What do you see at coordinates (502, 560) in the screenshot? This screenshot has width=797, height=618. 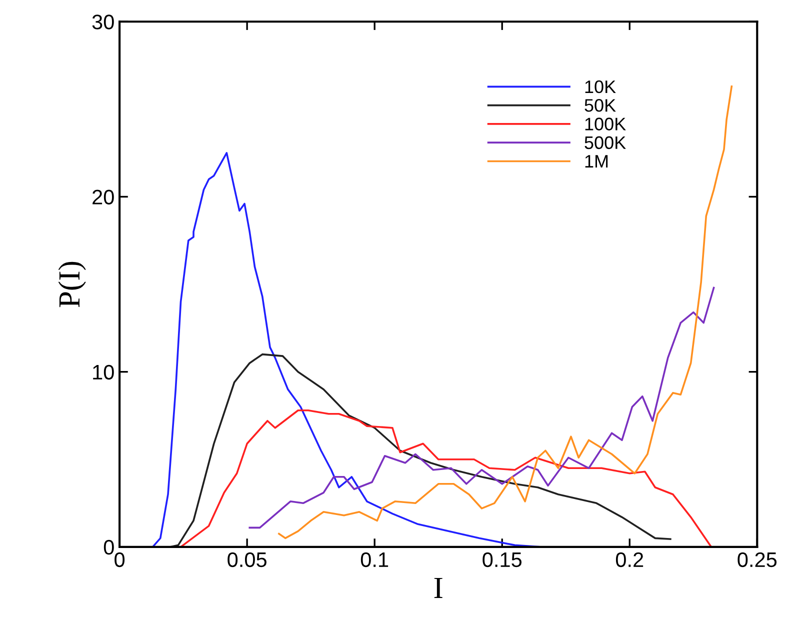 I see `x-tick-label: 0.15` at bounding box center [502, 560].